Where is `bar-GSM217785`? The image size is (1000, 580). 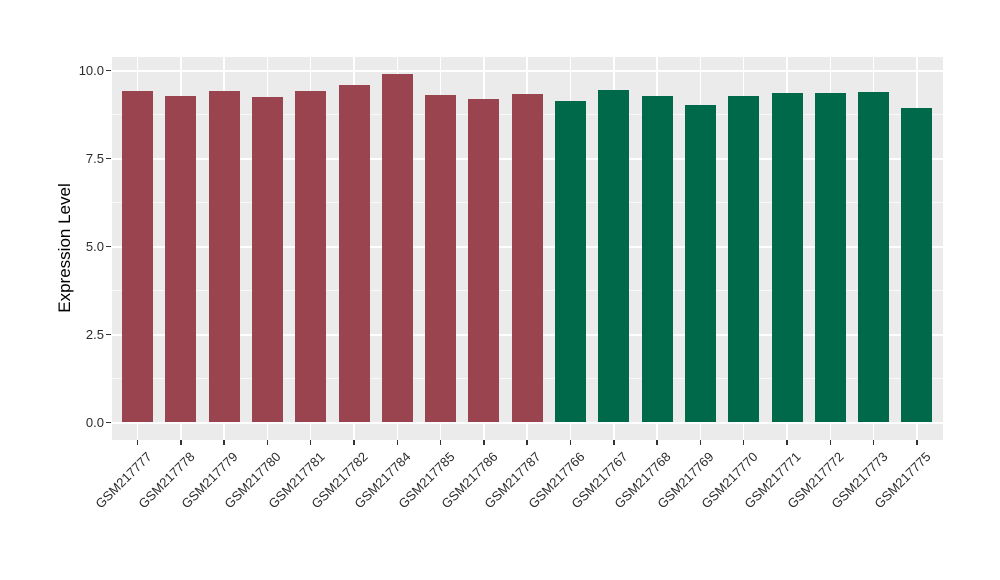 bar-GSM217785 is located at coordinates (441, 259).